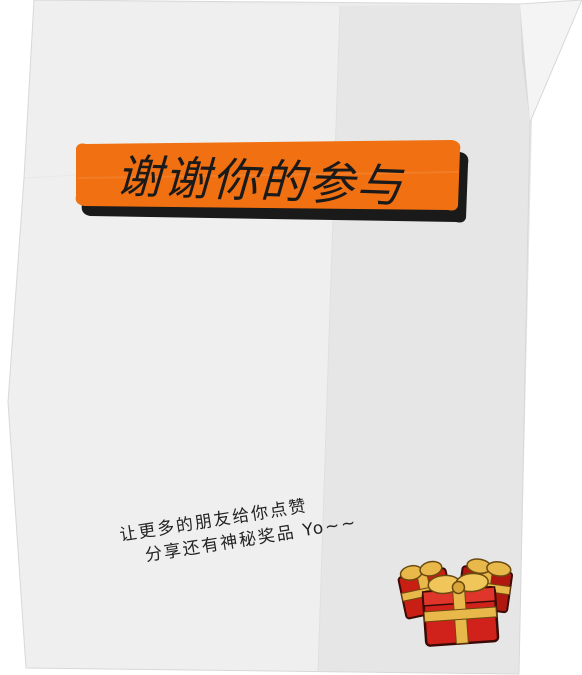 The image size is (582, 675). I want to click on banner-shape, so click(272, 181).